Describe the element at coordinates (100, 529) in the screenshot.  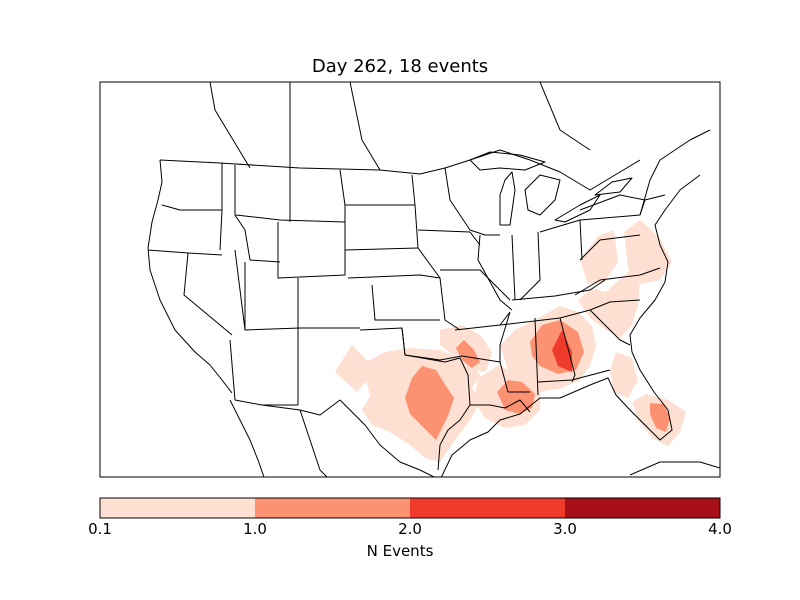
I see `colorbar-tick-label: 0.1` at that location.